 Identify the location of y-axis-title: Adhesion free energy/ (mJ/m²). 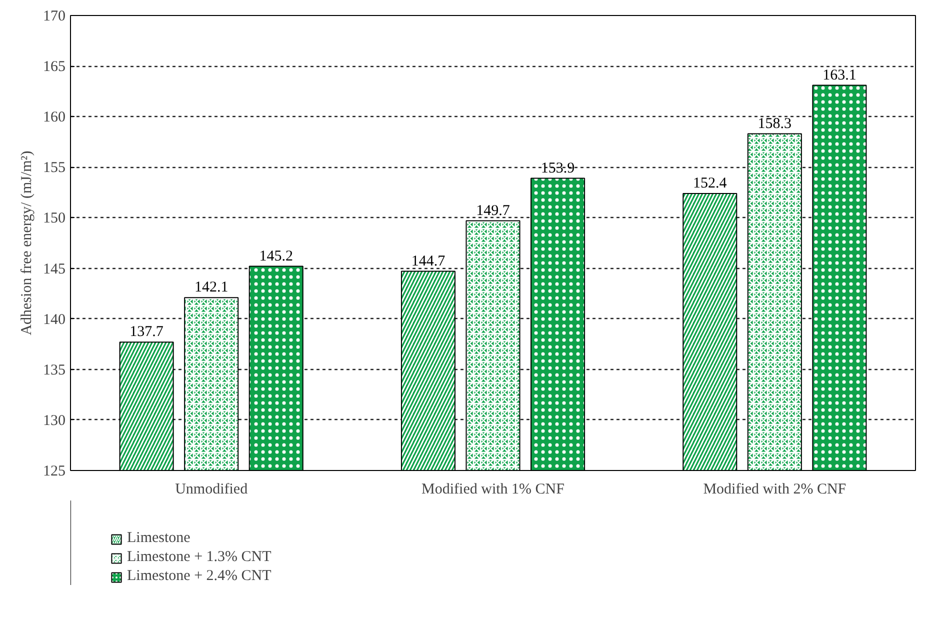
(27, 243).